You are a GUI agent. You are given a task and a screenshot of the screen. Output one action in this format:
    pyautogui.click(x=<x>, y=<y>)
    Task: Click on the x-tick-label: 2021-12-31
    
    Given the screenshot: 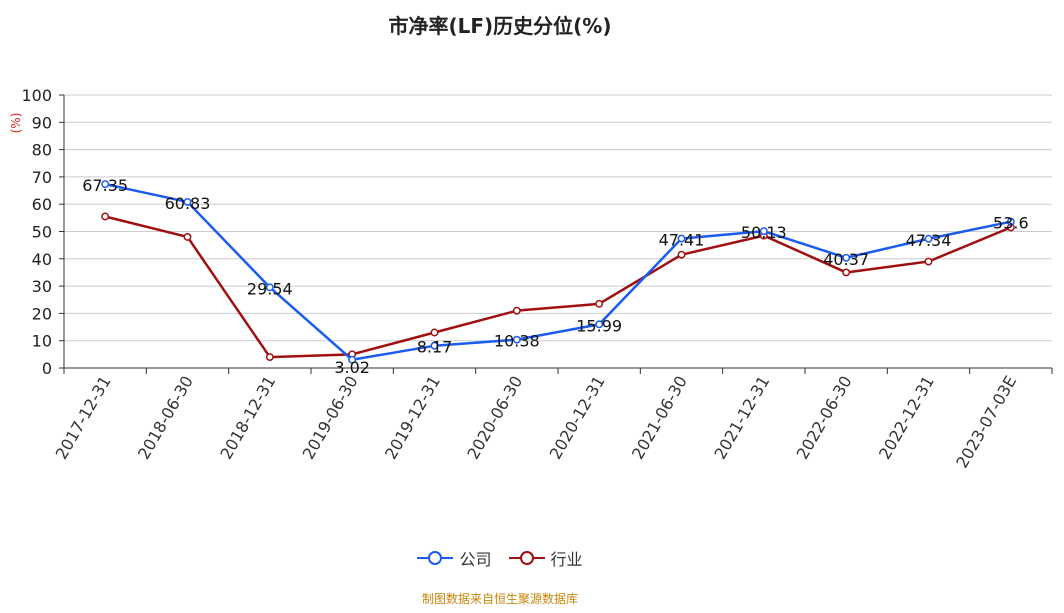 What is the action you would take?
    pyautogui.click(x=741, y=418)
    